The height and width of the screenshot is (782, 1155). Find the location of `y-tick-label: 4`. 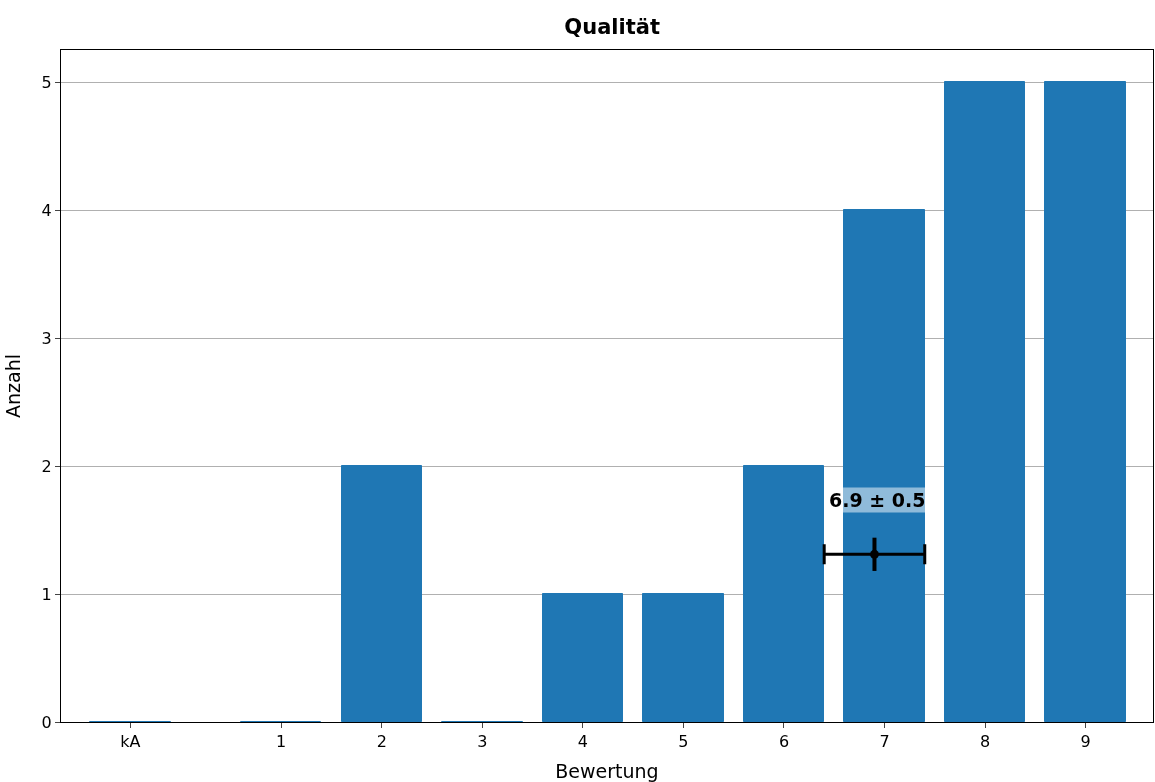

y-tick-label: 4 is located at coordinates (46, 210).